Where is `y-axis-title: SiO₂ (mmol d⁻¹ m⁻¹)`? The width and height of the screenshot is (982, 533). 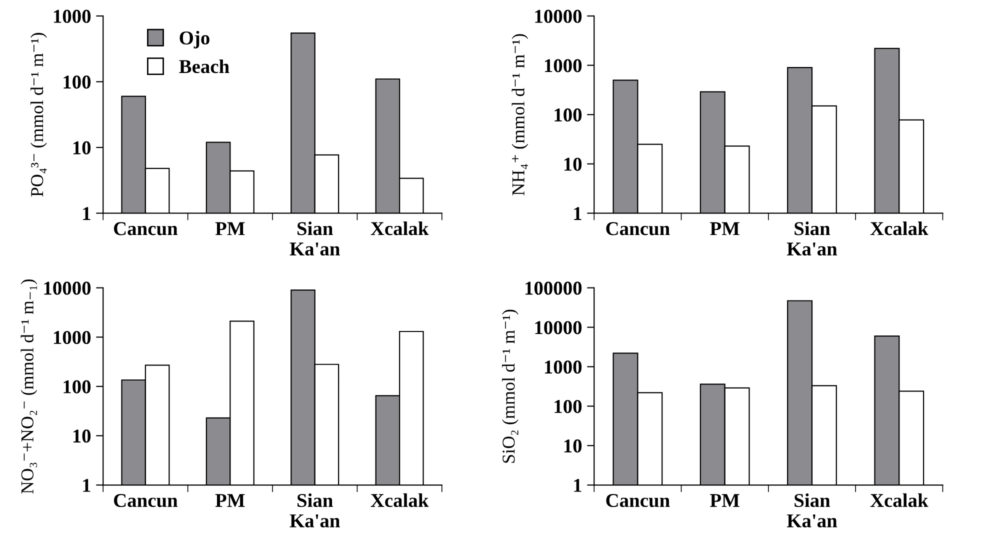
y-axis-title: SiO₂ (mmol d⁻¹ m⁻¹) is located at coordinates (510, 386).